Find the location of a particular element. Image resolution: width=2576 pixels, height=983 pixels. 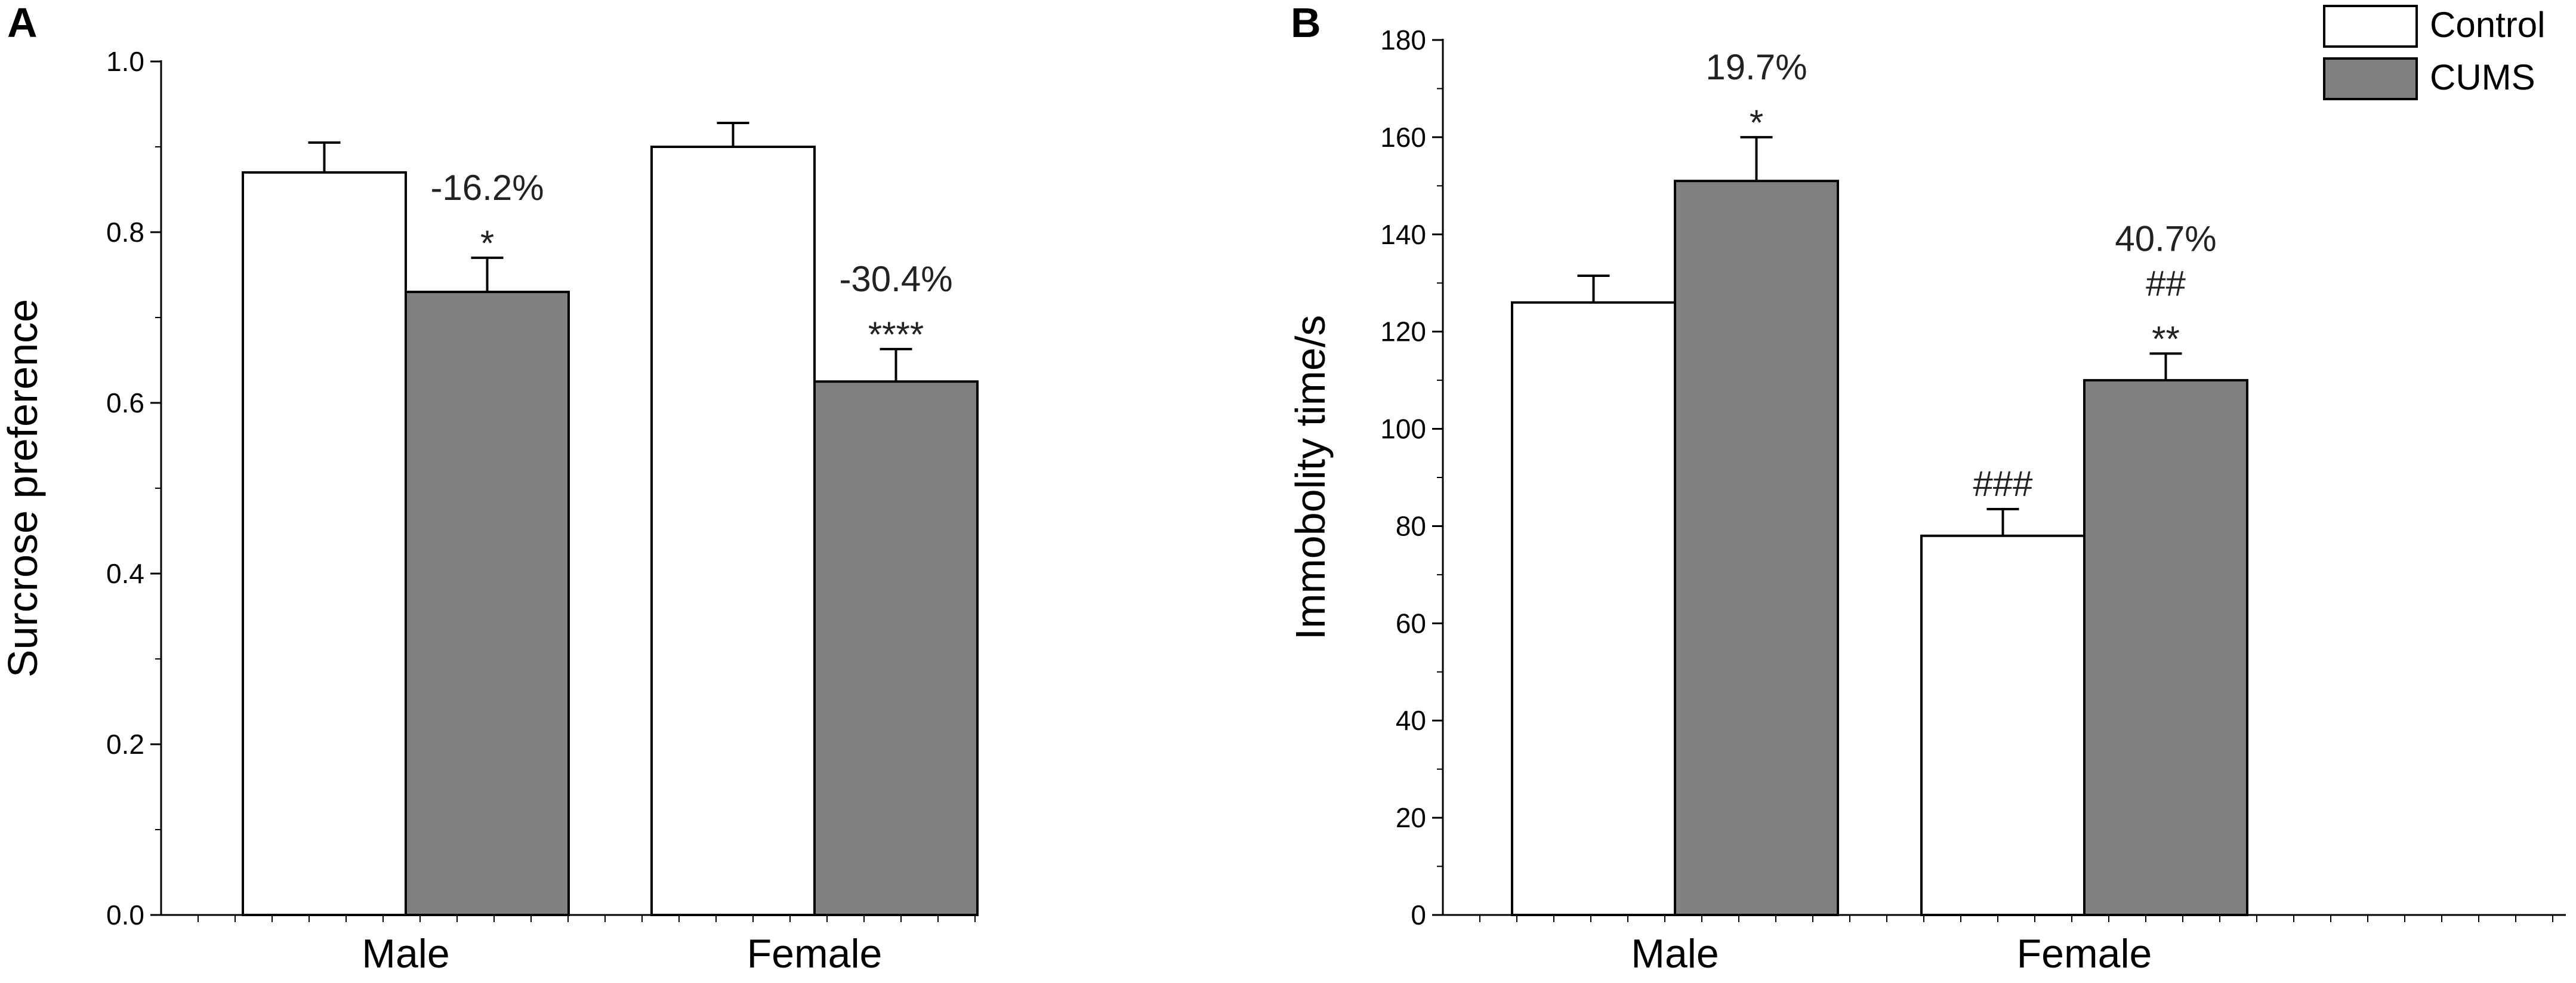

y-tick-label: 60 is located at coordinates (1411, 623).